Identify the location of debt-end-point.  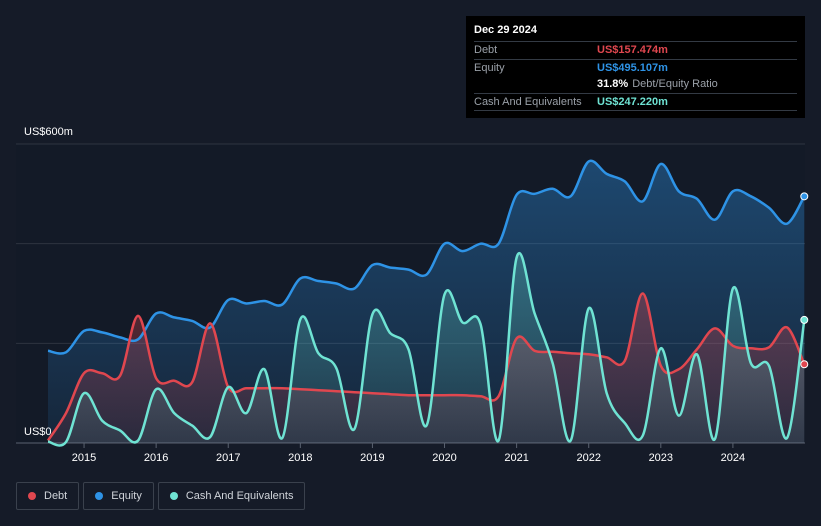
(804, 364).